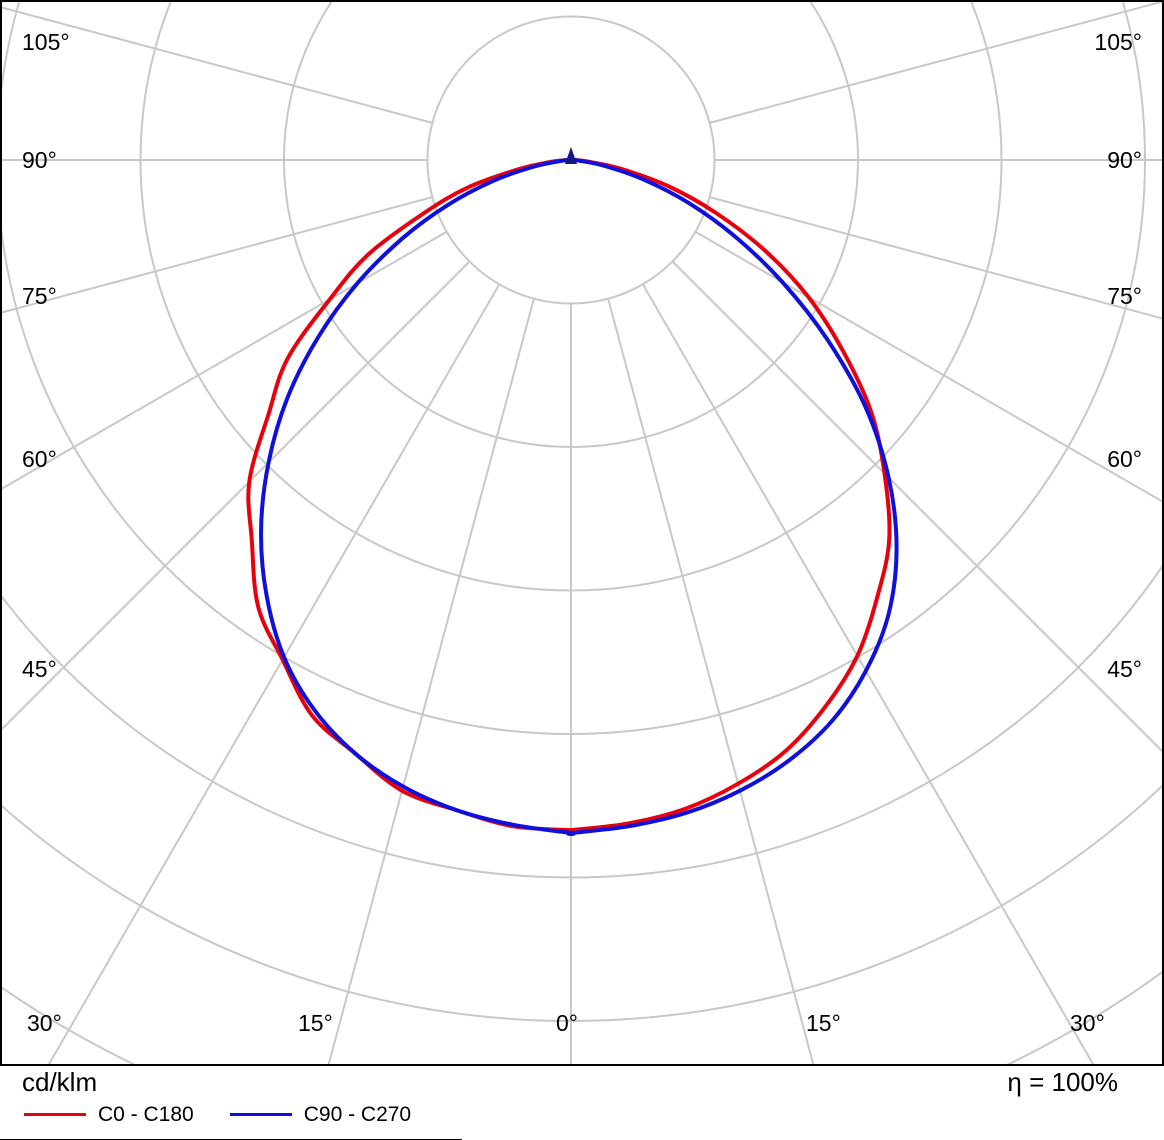  Describe the element at coordinates (582, 1081) in the screenshot. I see `footer-top-row: cd/klm η = 100%` at that location.